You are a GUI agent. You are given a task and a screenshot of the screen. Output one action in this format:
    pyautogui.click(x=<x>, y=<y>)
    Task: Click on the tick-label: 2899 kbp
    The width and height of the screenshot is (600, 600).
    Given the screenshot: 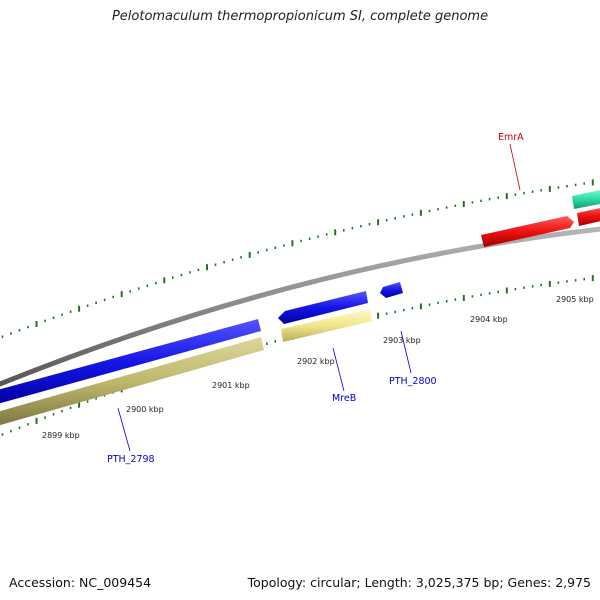 What is the action you would take?
    pyautogui.click(x=61, y=435)
    